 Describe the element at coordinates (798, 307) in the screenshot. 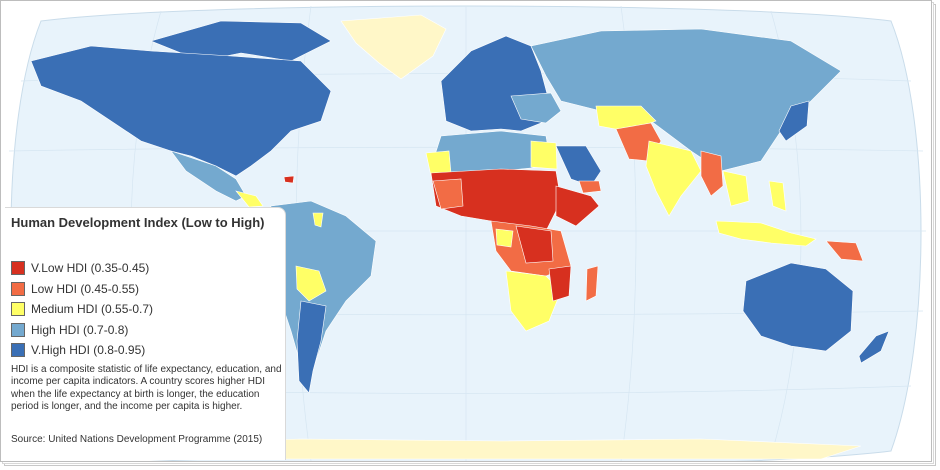

I see `region-australia` at that location.